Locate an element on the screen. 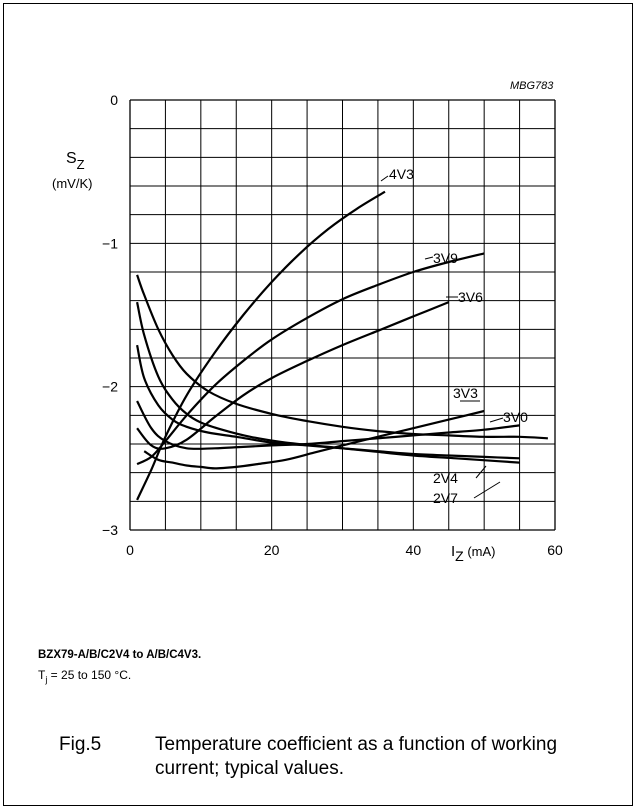 This screenshot has height=812, width=639. y-tick-label: −2 is located at coordinates (110, 387).